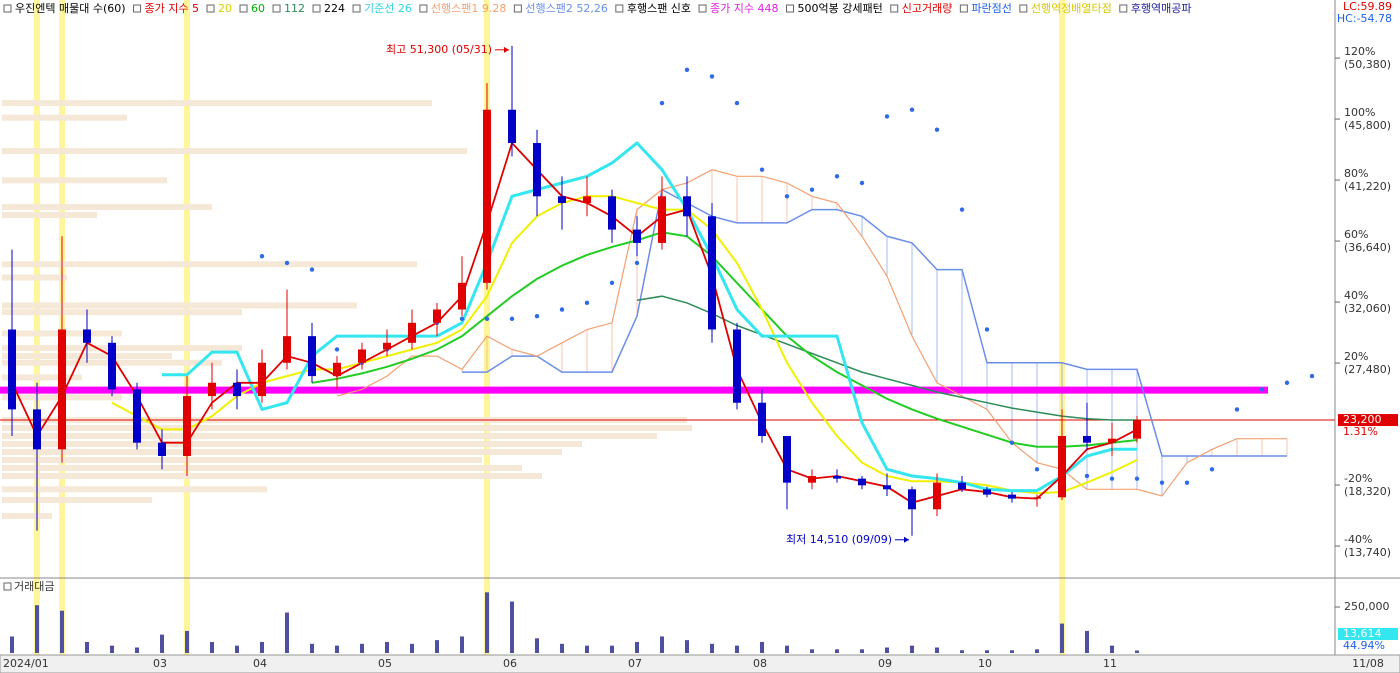  Describe the element at coordinates (1359, 112) in the screenshot. I see `y-tick-pct: 100%` at that location.